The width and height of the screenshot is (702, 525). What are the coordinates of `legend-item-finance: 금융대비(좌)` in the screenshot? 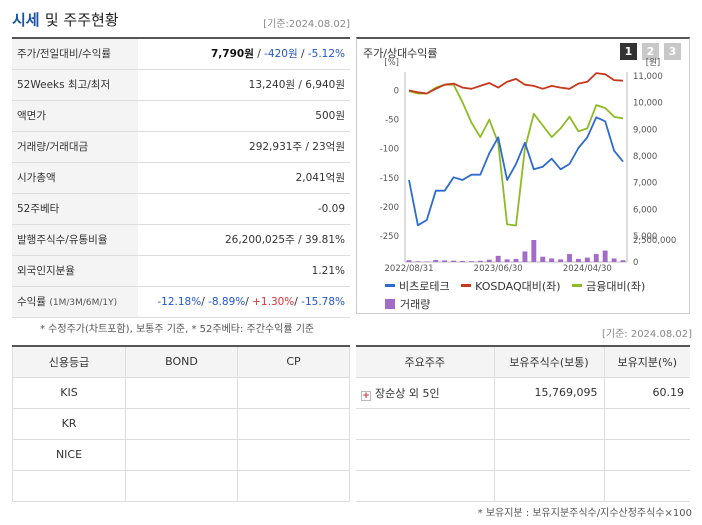 It's located at (608, 286).